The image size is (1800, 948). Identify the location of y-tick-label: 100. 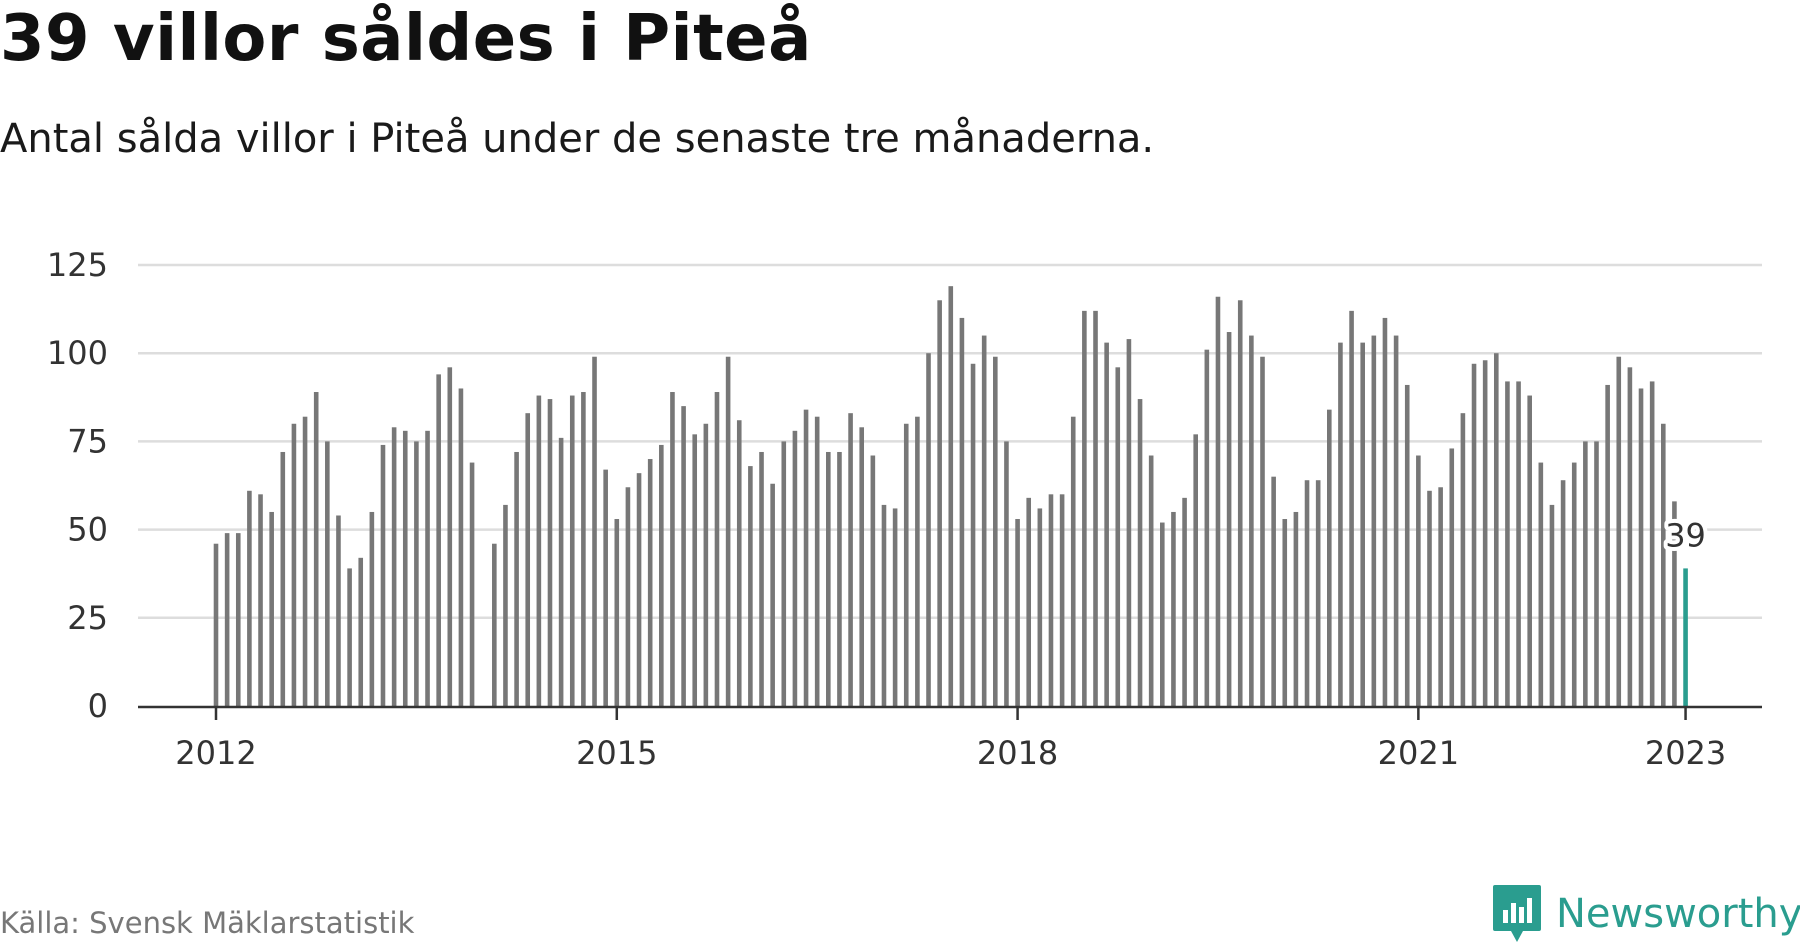
(77, 353).